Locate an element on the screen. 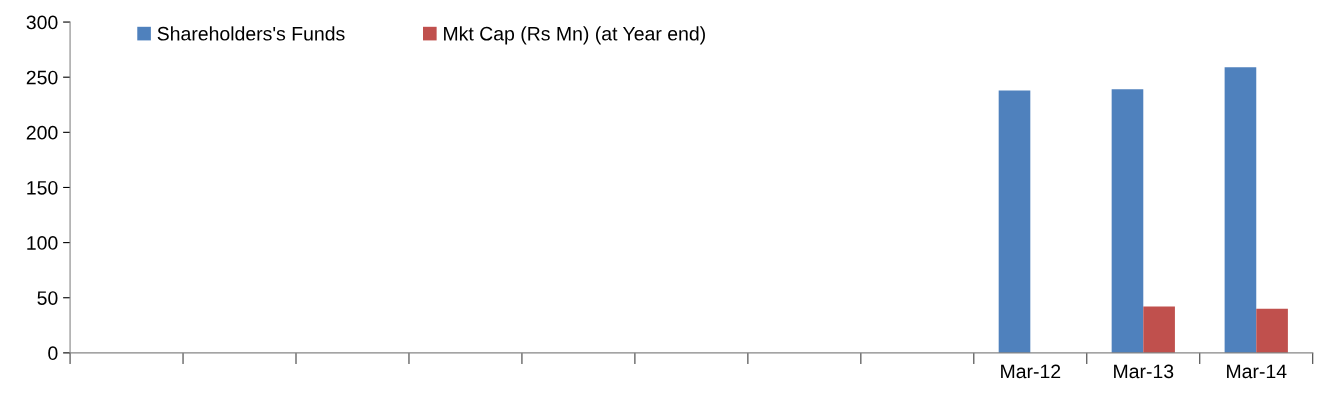  legend-label: Shareholders's Funds is located at coordinates (251, 33).